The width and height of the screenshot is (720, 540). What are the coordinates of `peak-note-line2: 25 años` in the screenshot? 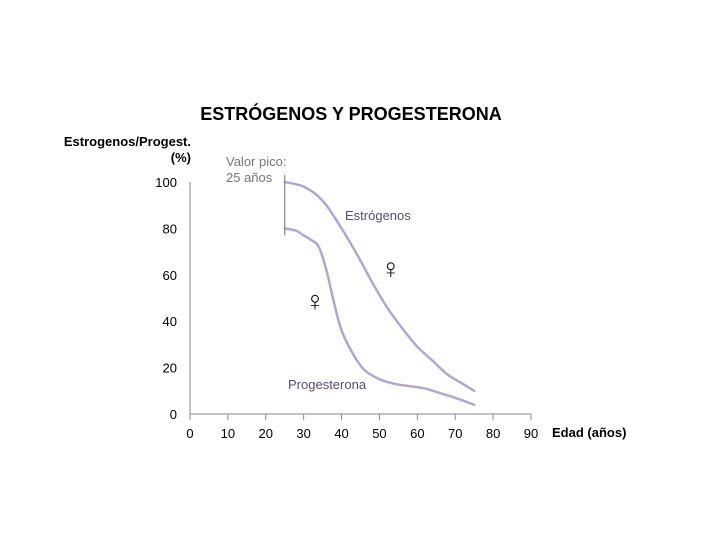 It's located at (249, 177).